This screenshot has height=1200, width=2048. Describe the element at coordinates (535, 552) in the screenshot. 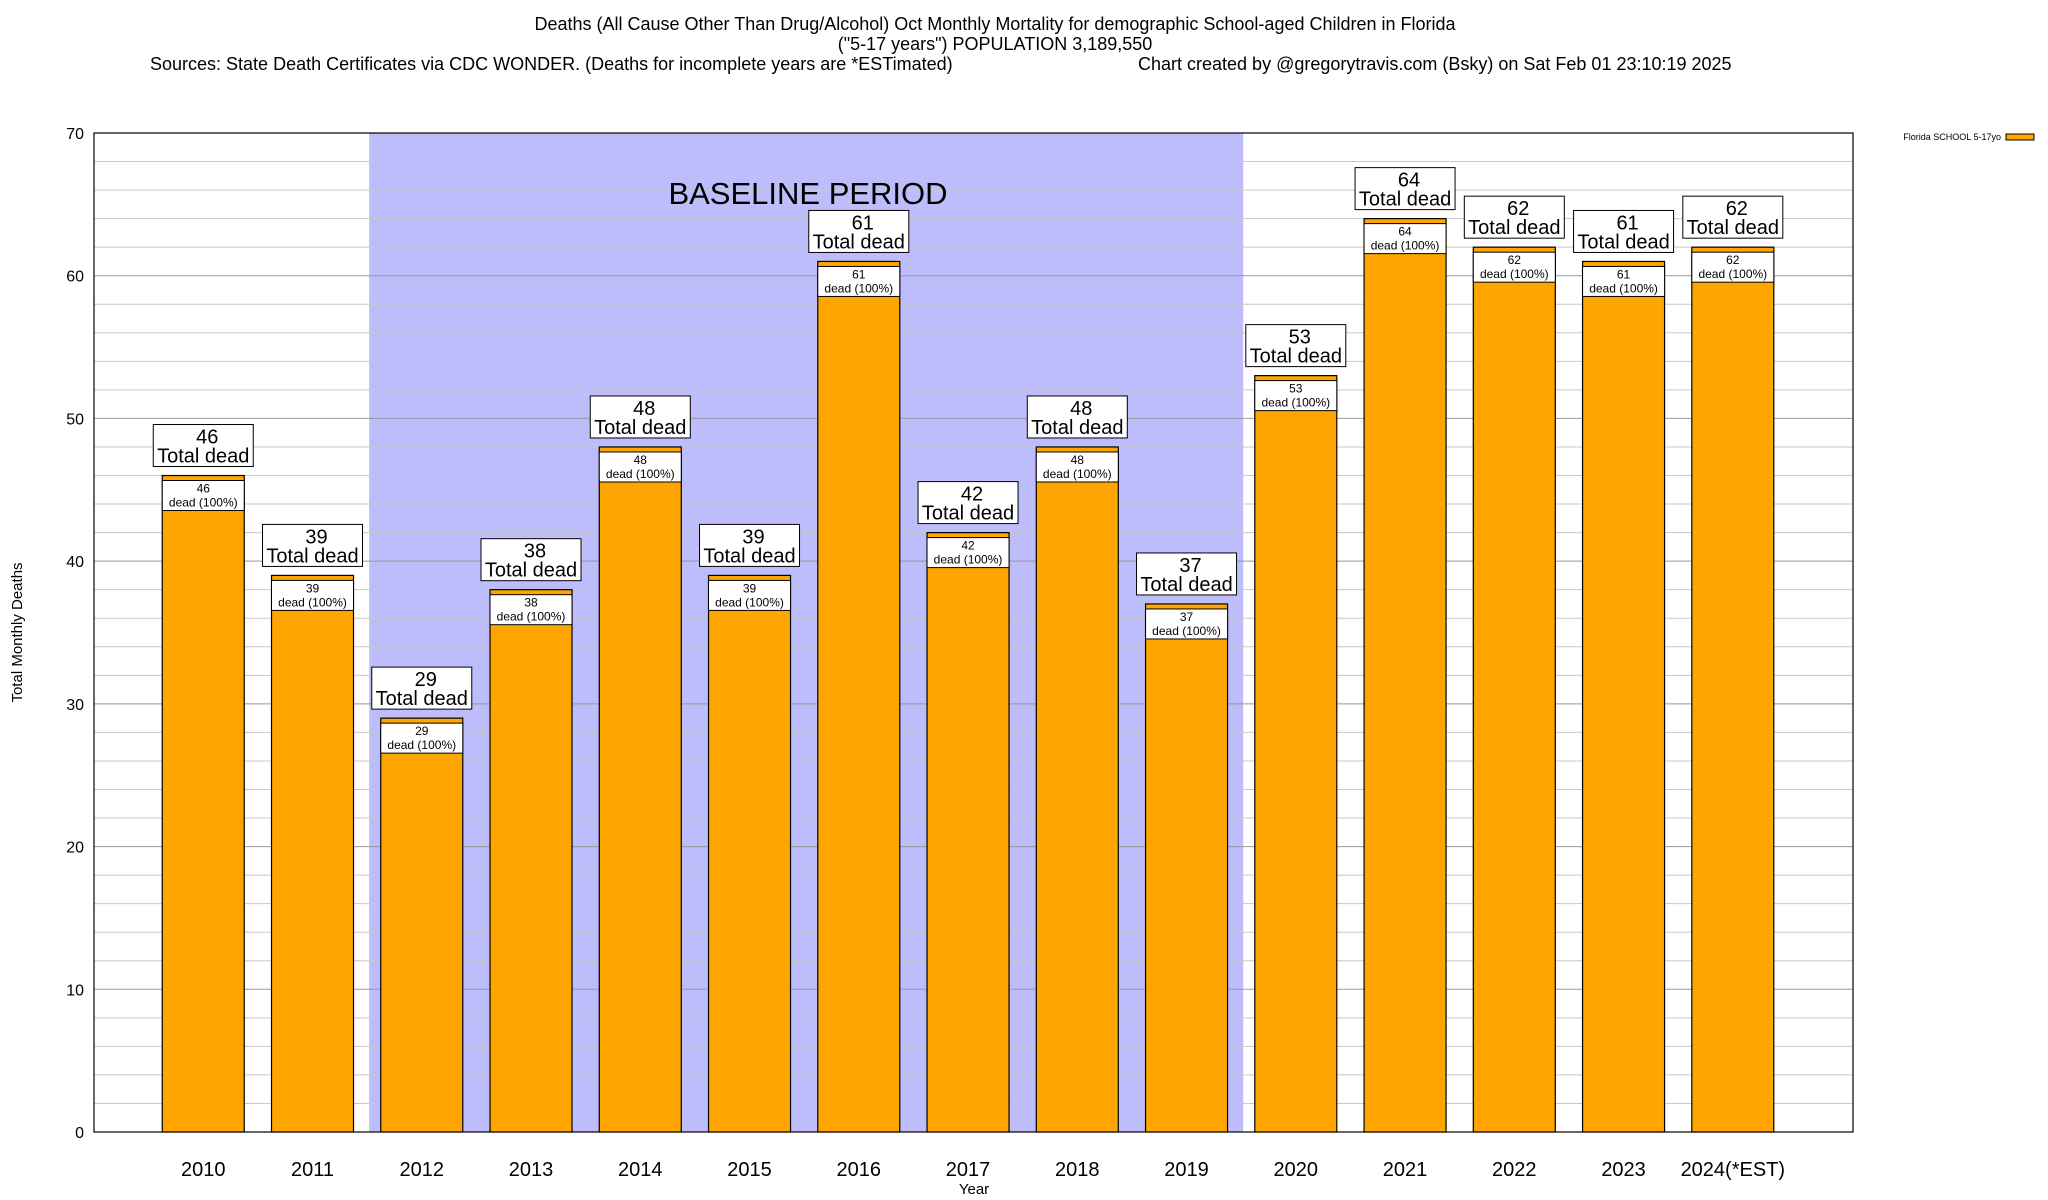

I see `total-value: 38` at that location.